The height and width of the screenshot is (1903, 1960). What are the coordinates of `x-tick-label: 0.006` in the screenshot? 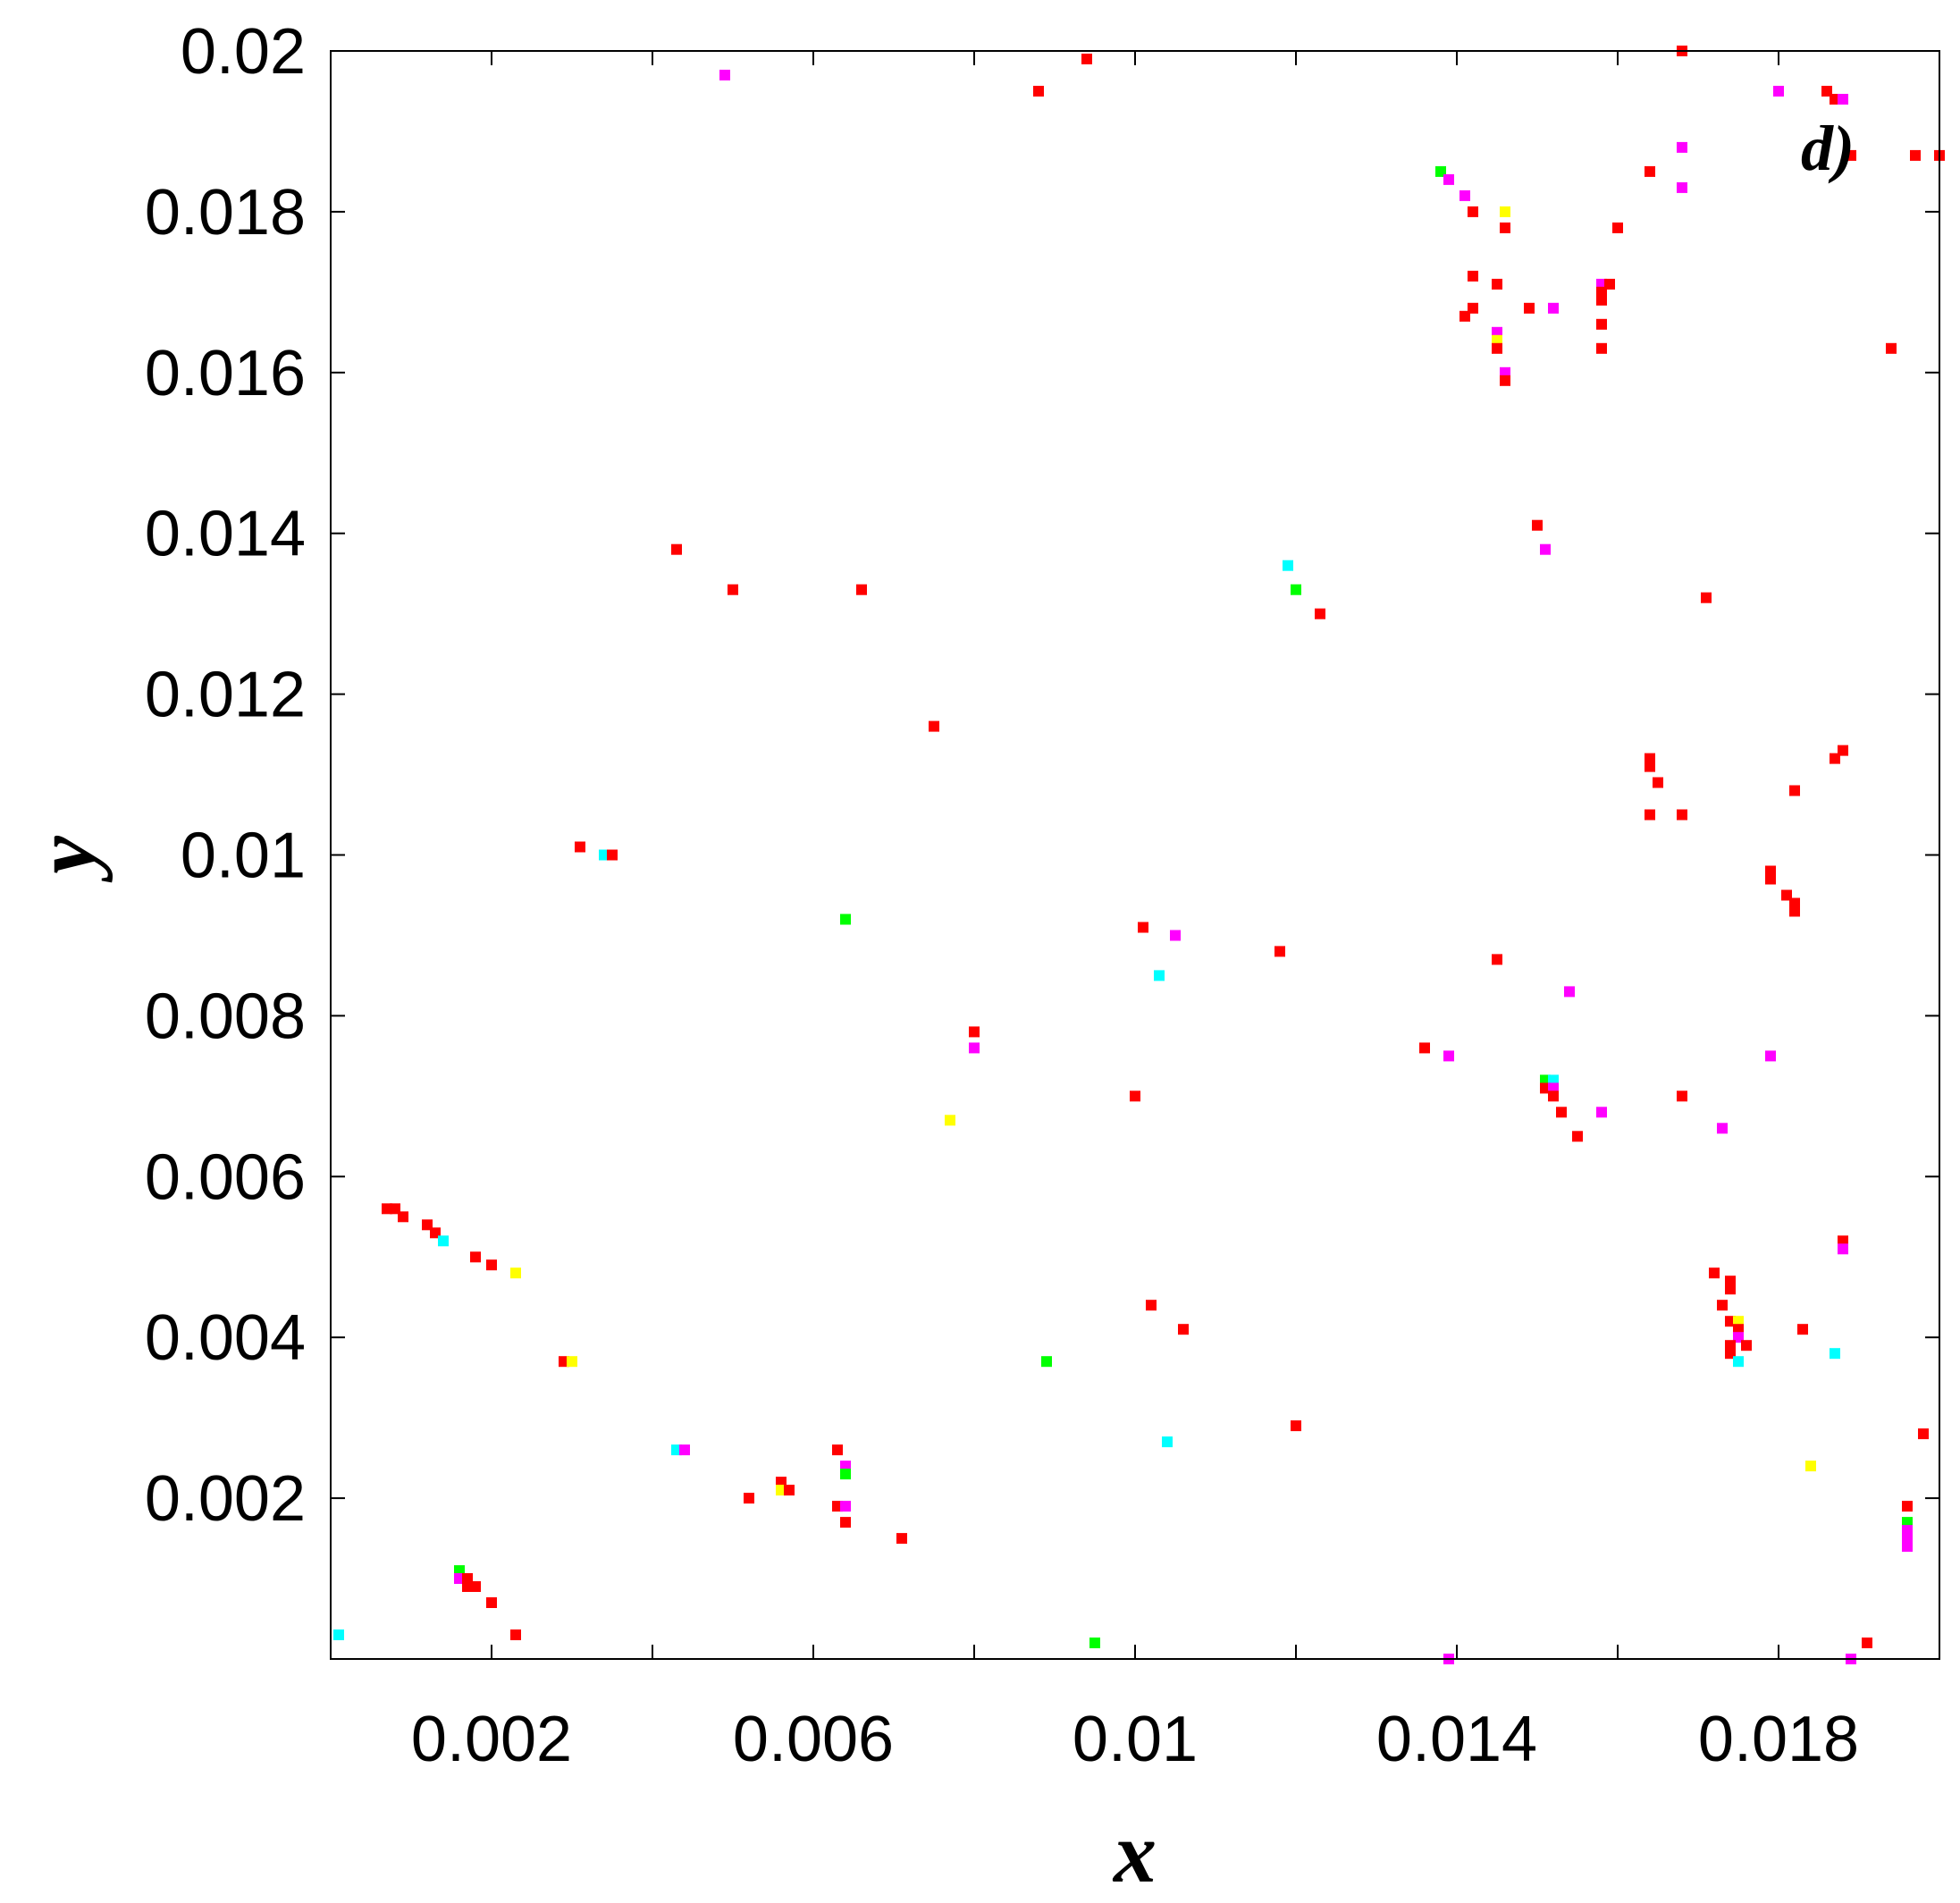 It's located at (813, 1739).